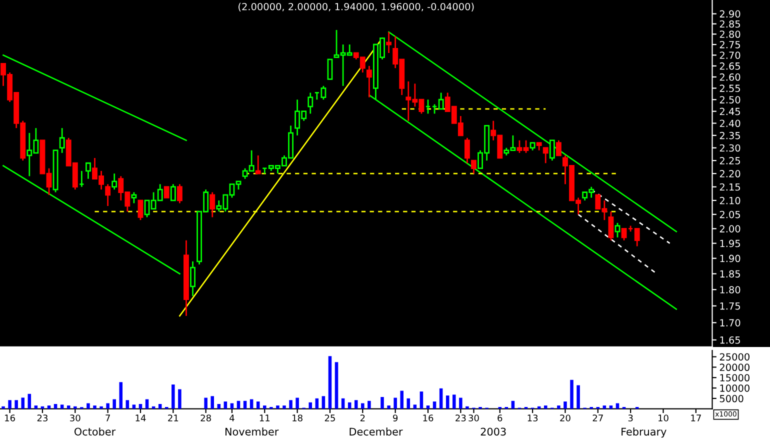 The image size is (770, 442). I want to click on y-tick-label: 2.10, so click(730, 200).